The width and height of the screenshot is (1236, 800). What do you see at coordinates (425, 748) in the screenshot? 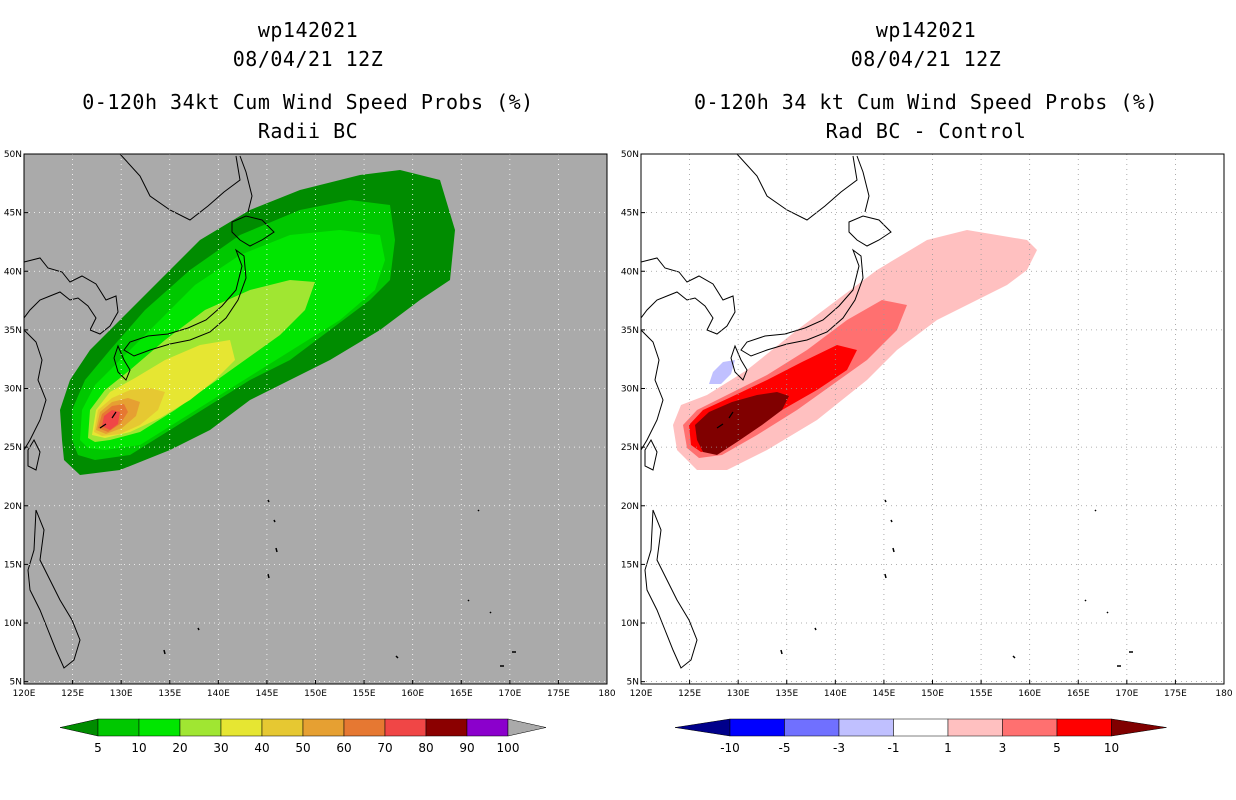
I see `colorbar-label: 80` at bounding box center [425, 748].